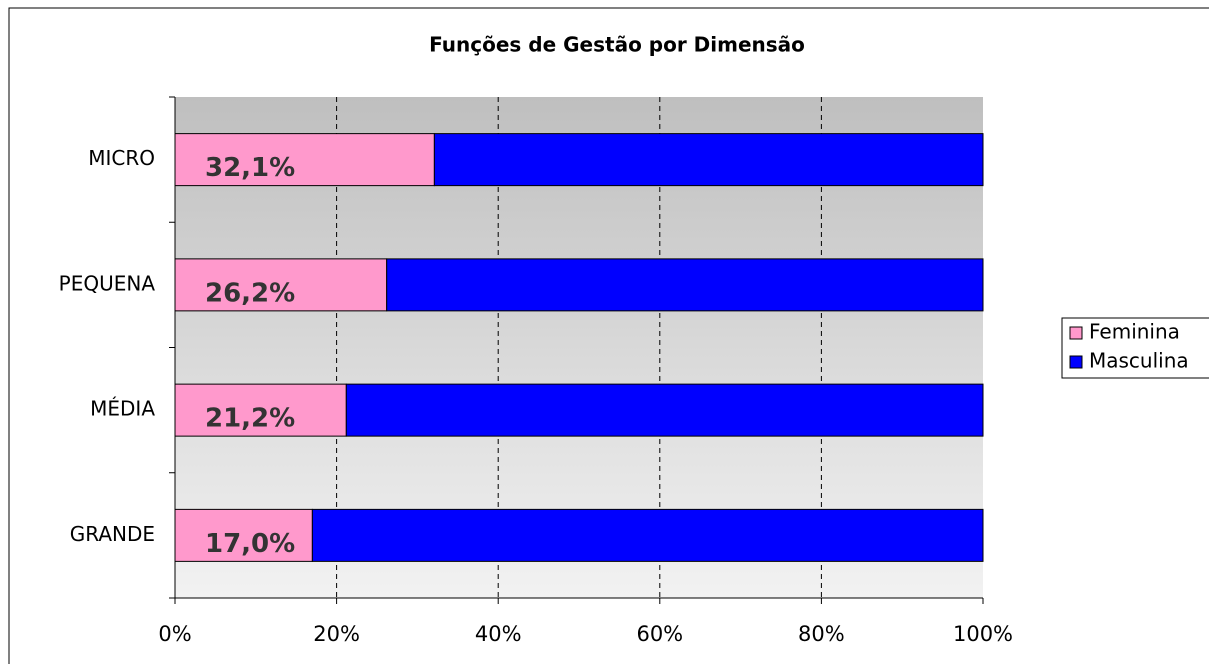  Describe the element at coordinates (174, 634) in the screenshot. I see `x-tick-label: 0%` at that location.